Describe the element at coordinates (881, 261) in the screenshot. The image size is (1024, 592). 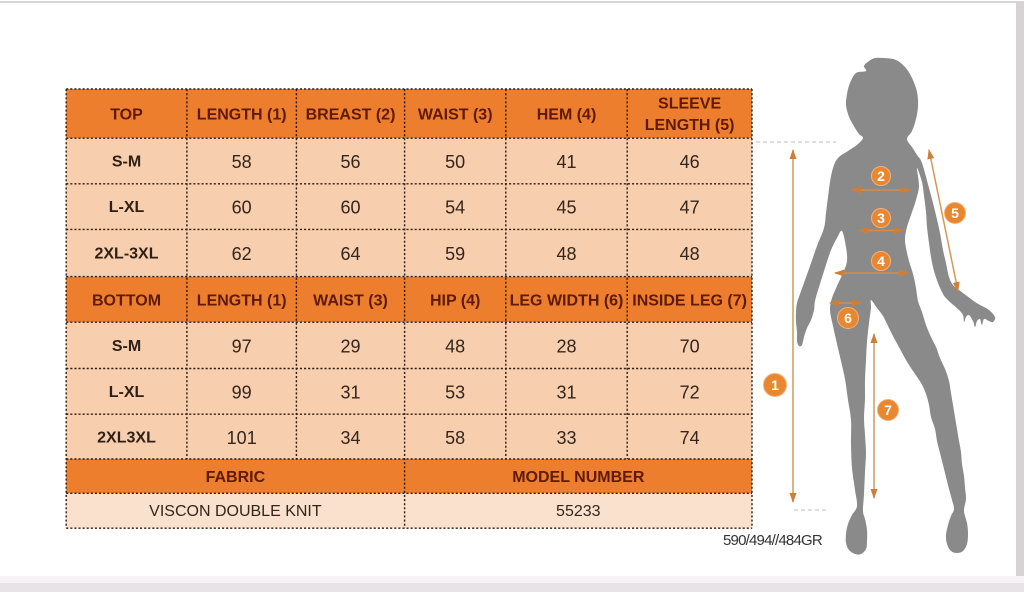
I see `svg-text: 4` at that location.